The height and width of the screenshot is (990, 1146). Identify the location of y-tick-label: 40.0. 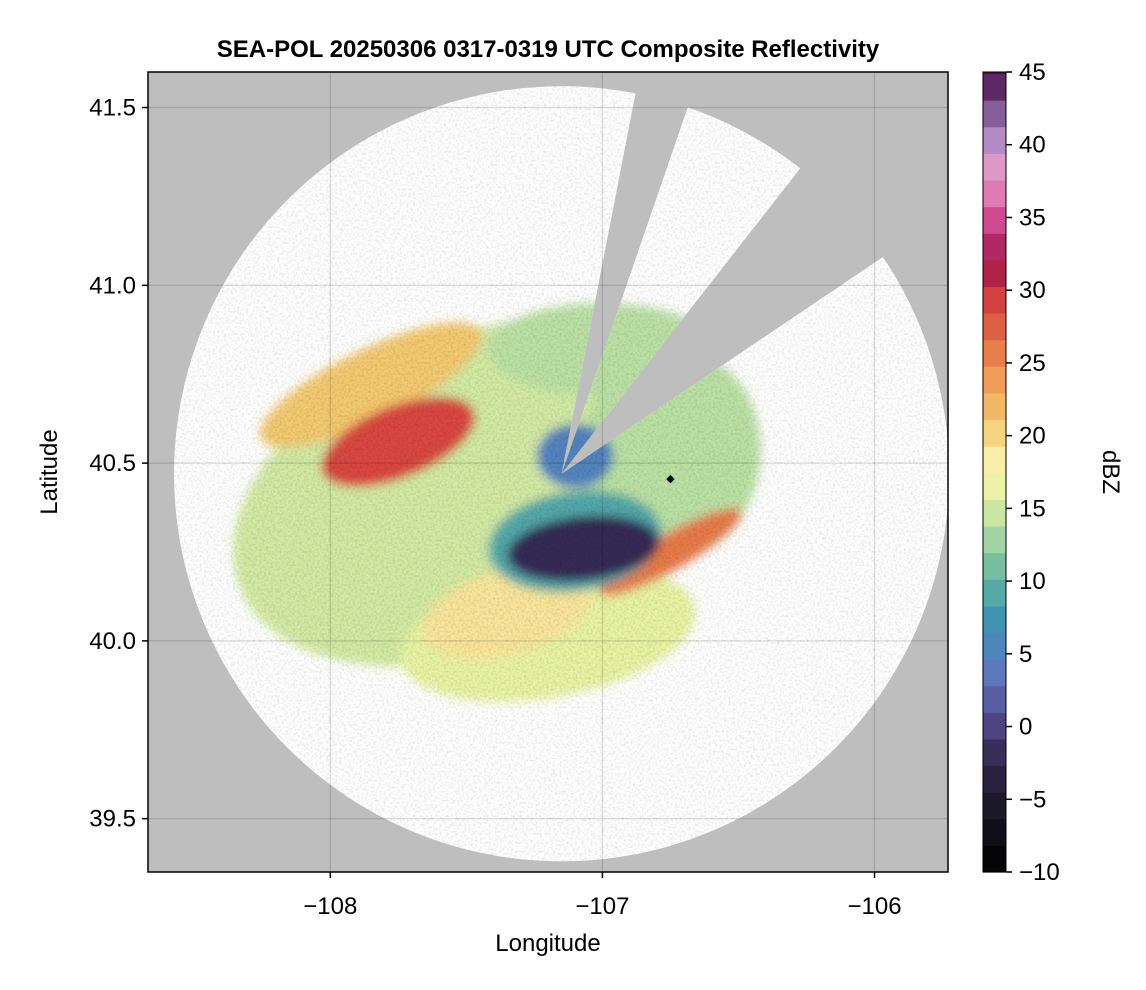
(112, 641).